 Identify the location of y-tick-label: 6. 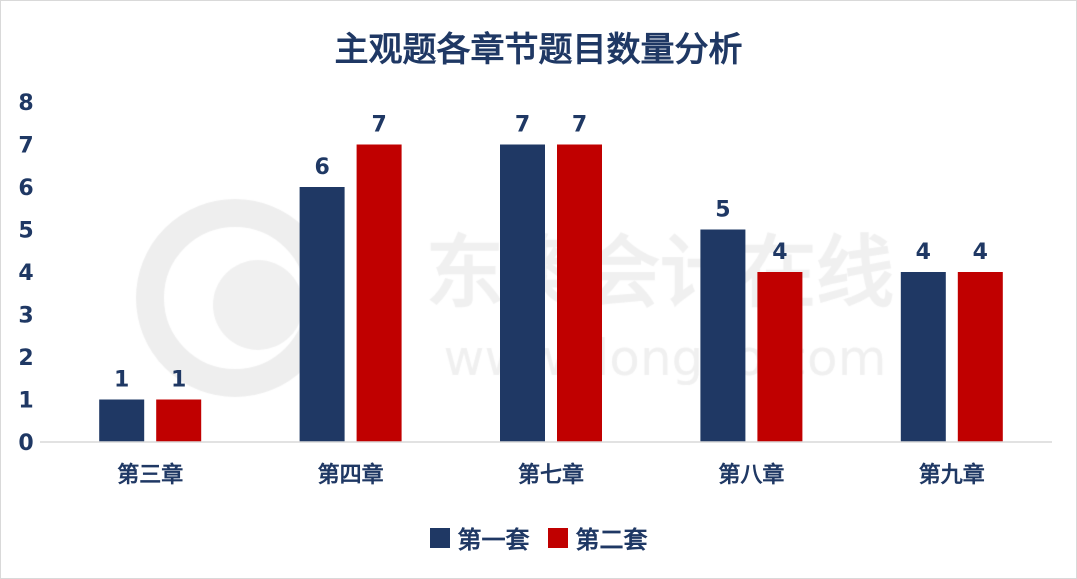
(25, 188).